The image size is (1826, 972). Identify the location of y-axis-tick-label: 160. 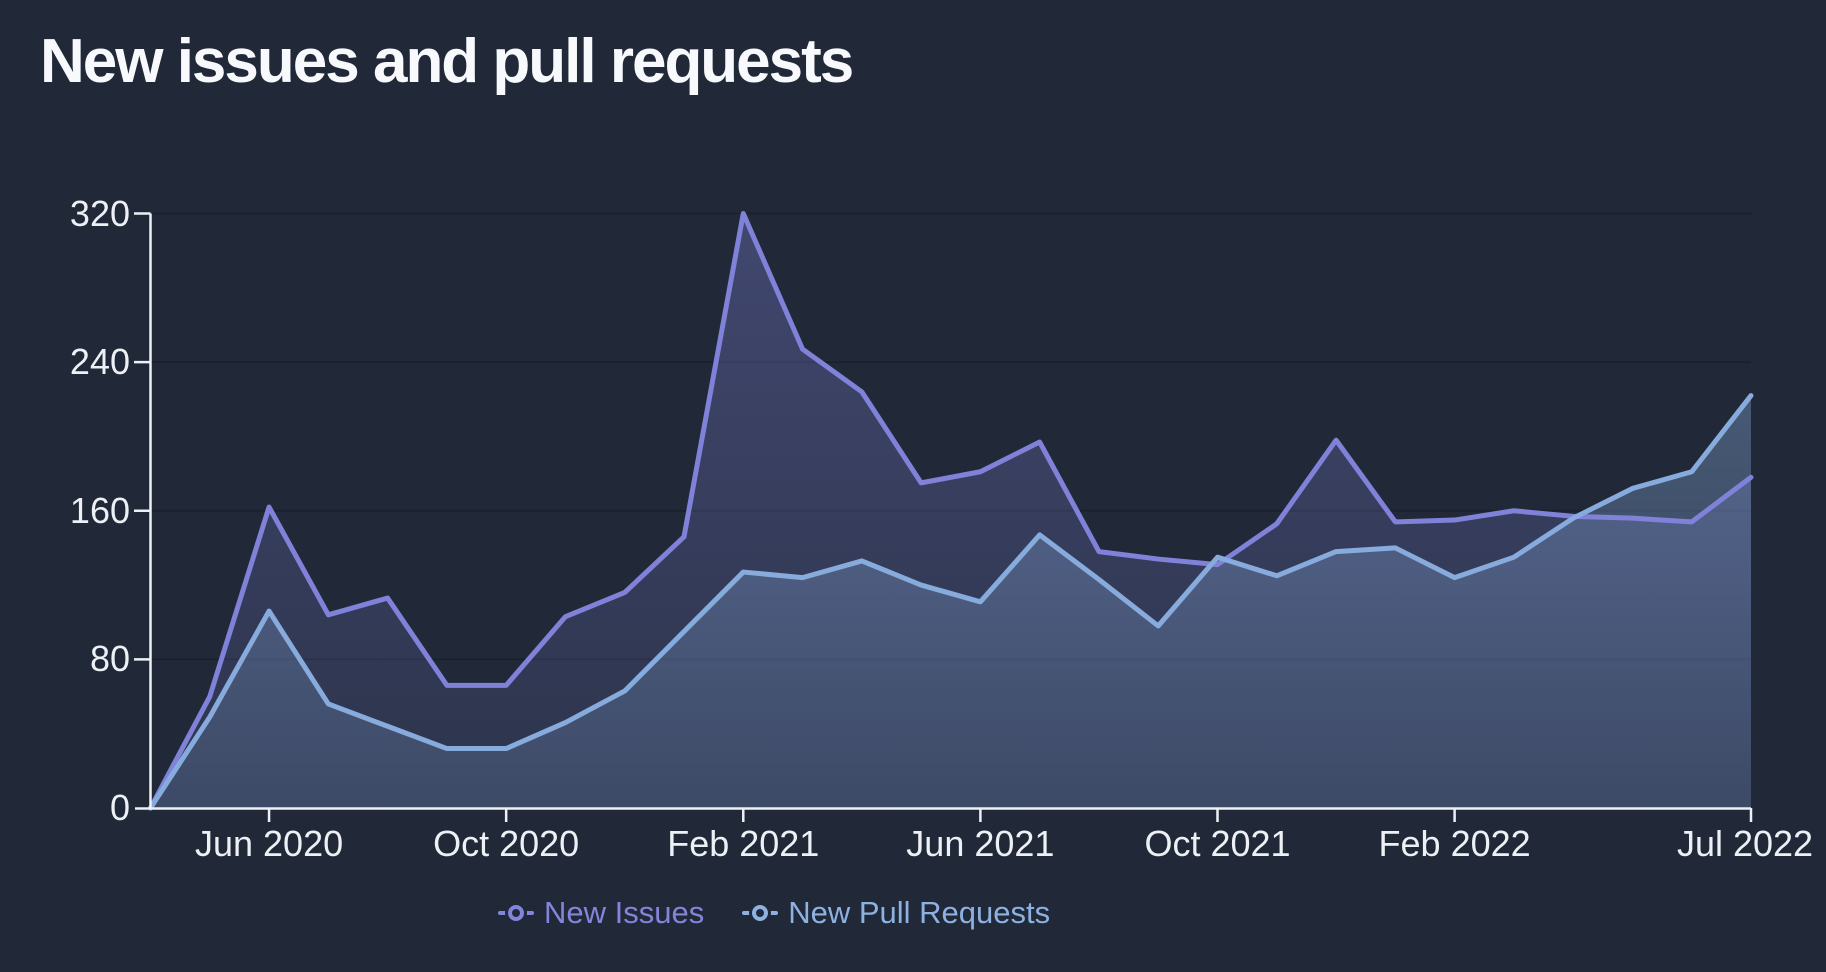
(99, 510).